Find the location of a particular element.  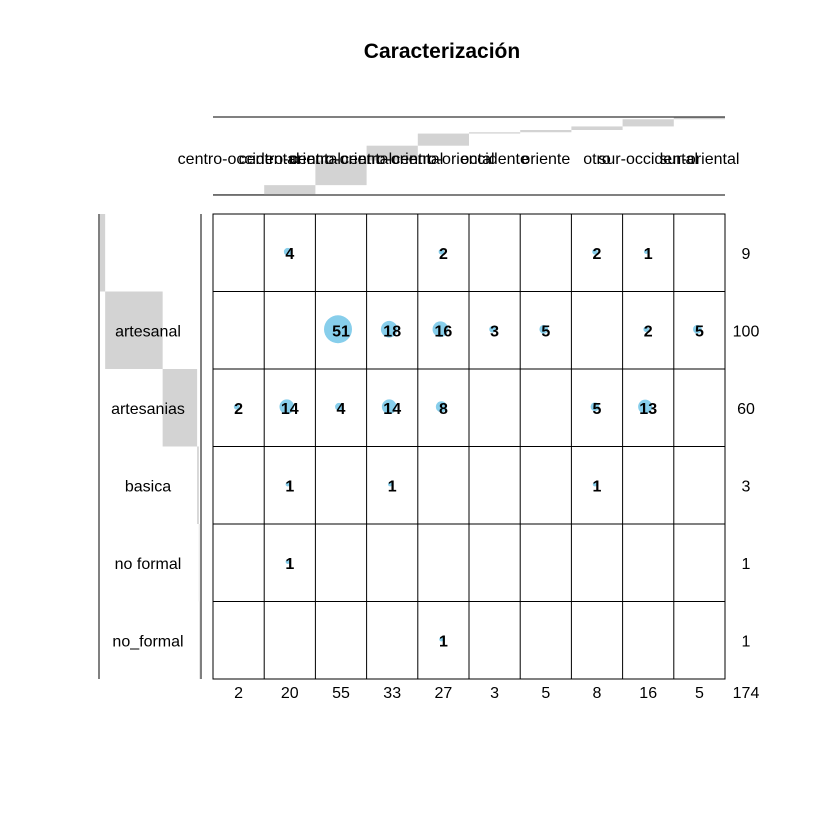

column-label: otro is located at coordinates (597, 159).